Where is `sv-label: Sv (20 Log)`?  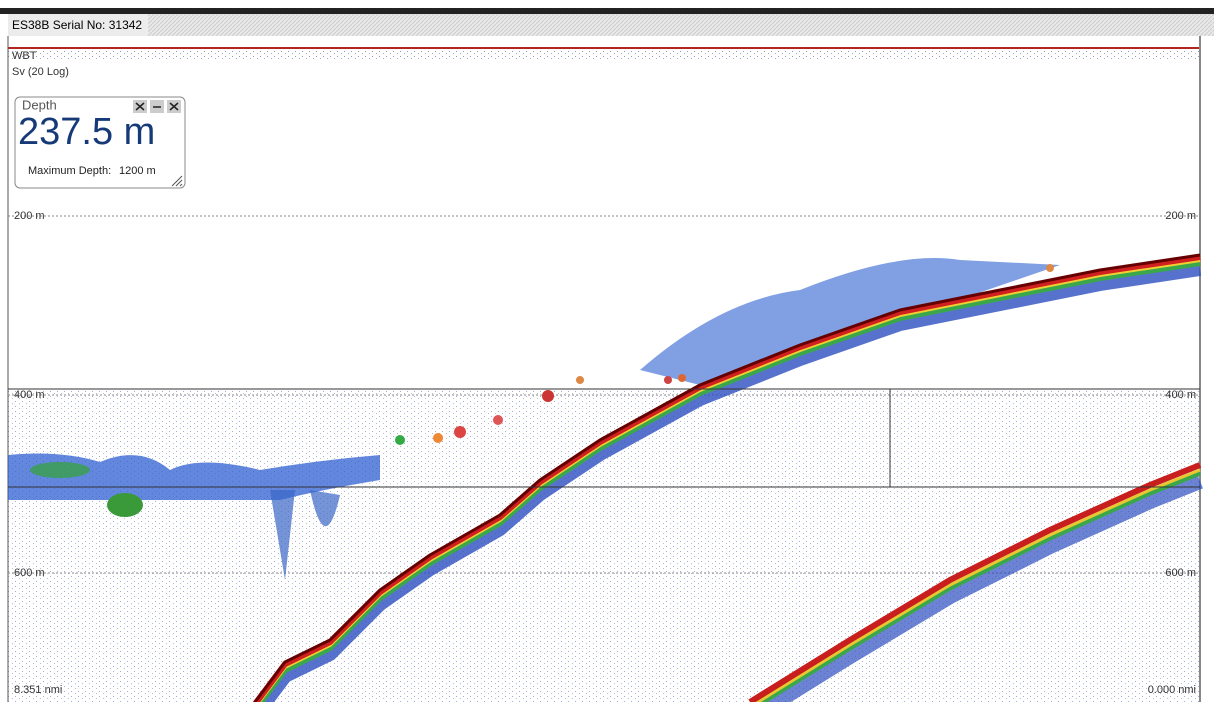
sv-label: Sv (20 Log) is located at coordinates (40, 72).